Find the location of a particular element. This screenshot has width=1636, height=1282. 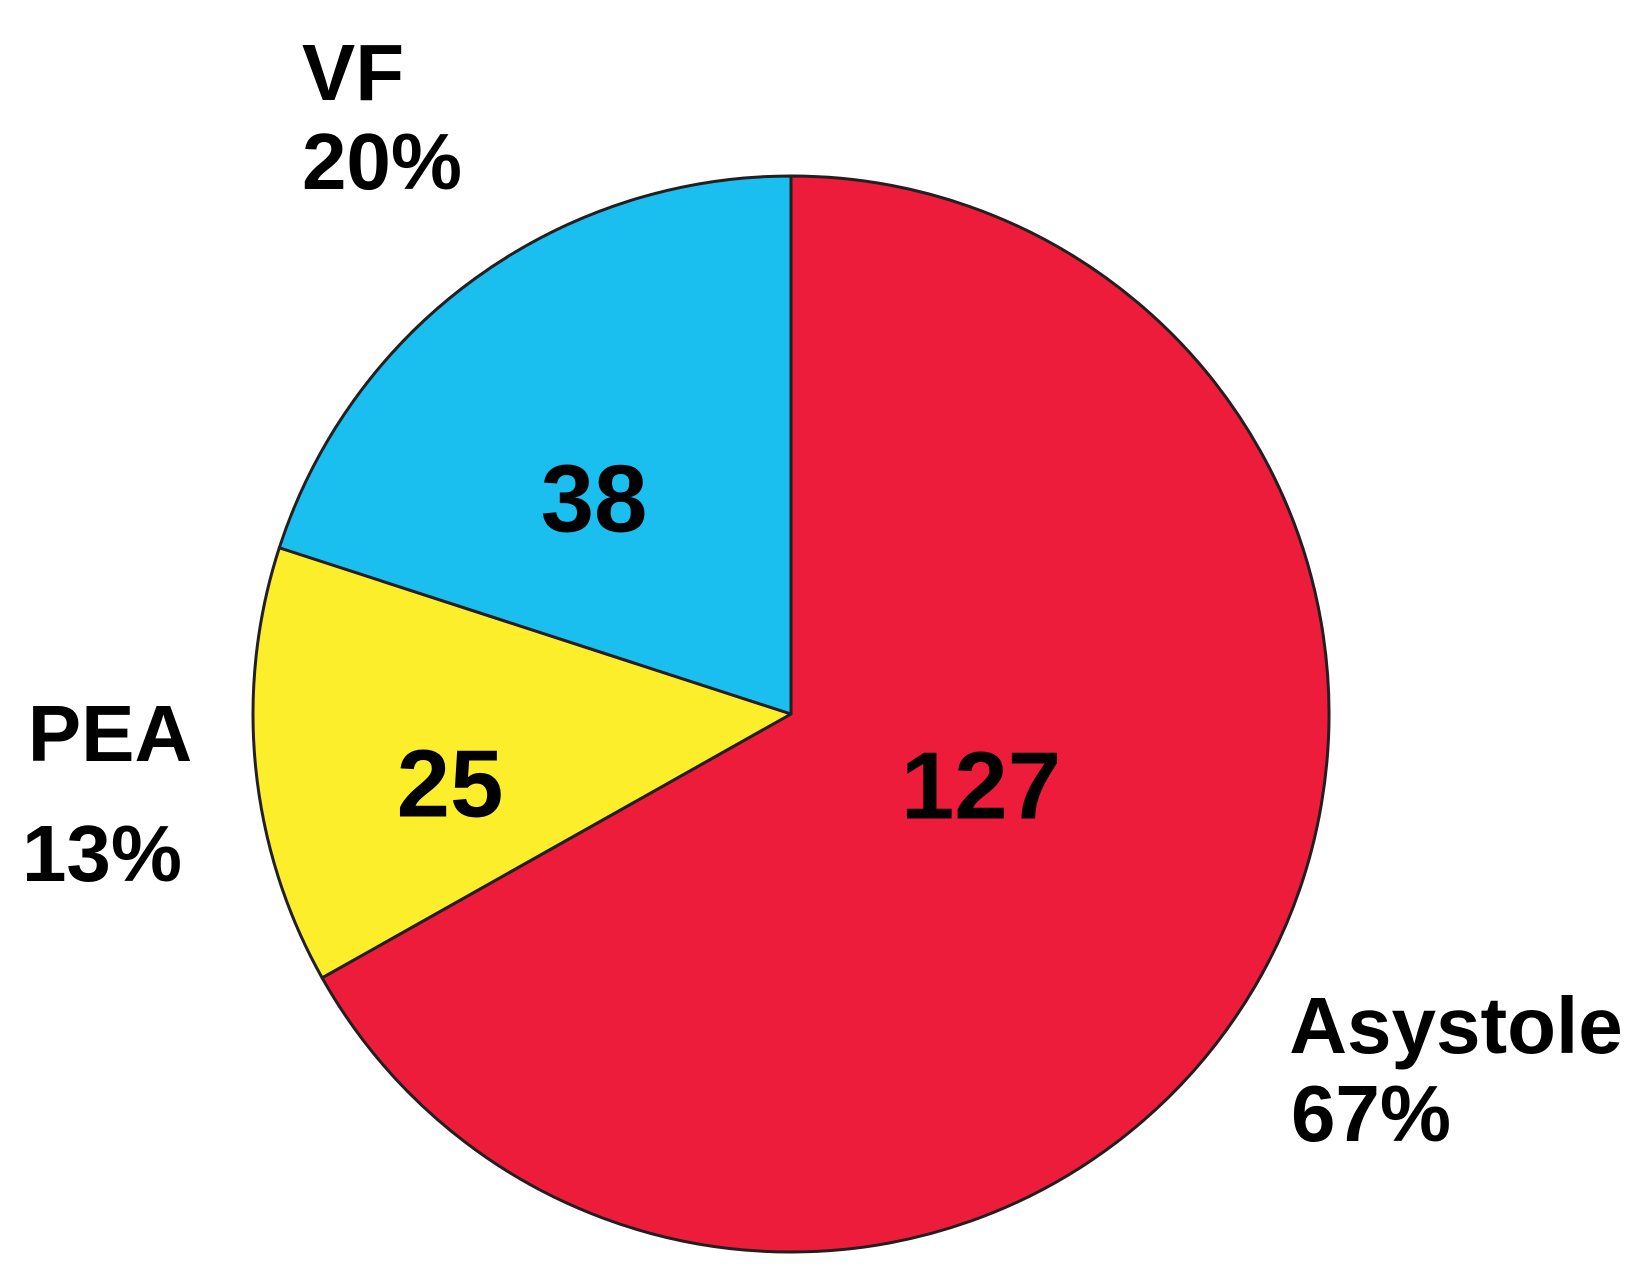

slice-value-label: 38 is located at coordinates (594, 498).